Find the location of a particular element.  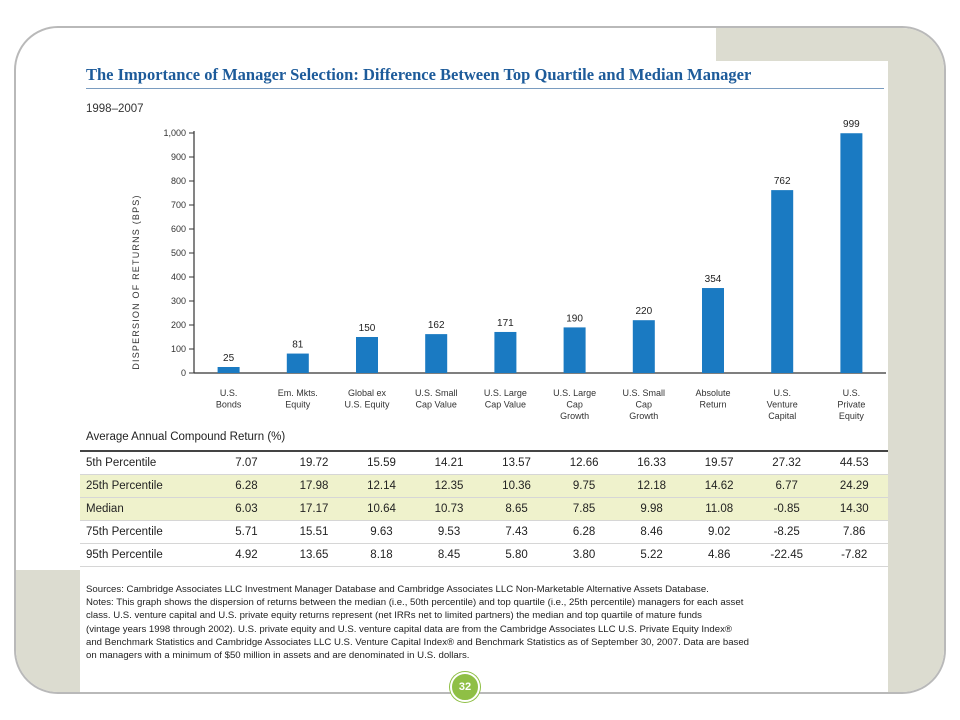

y-tick-label: 0 is located at coordinates (183, 373).